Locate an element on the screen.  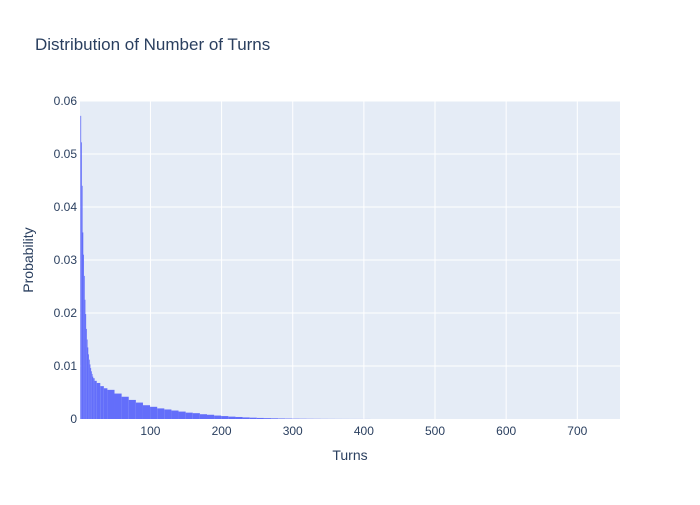
x-axis-ticks: 100 200 300 400 500 600 700 is located at coordinates (363, 431).